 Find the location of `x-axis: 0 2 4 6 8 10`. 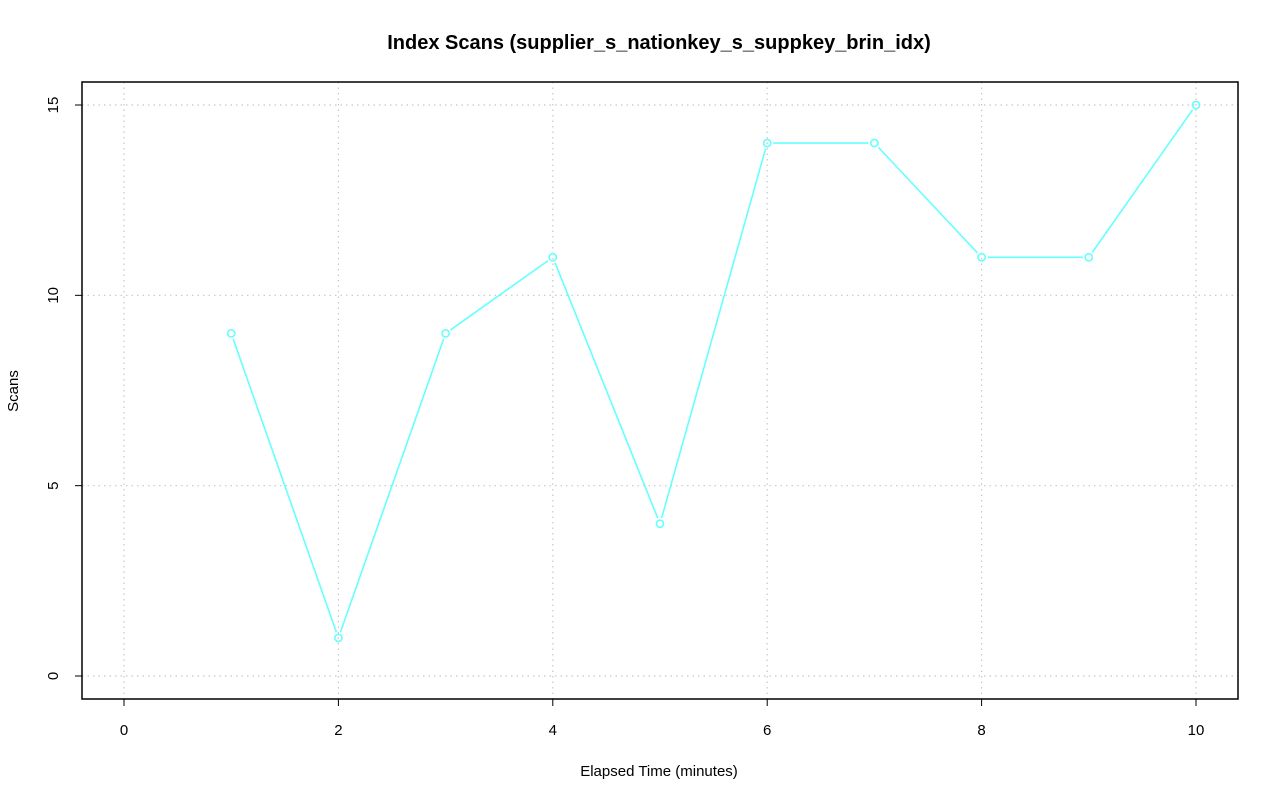

x-axis: 0 2 4 6 8 10 is located at coordinates (662, 719).